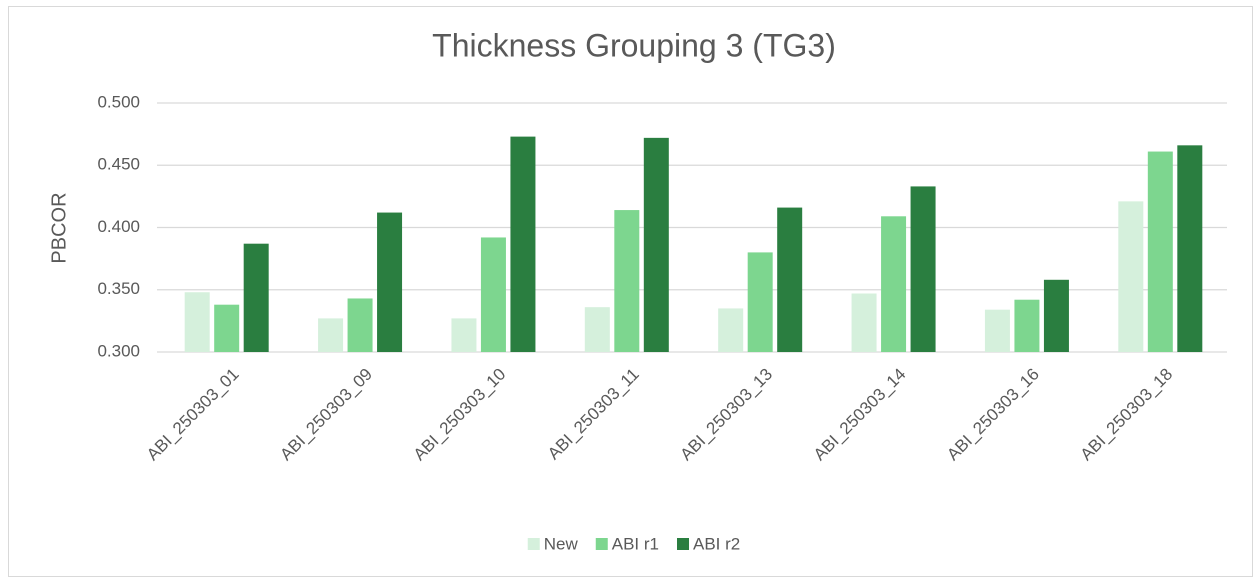 Image resolution: width=1253 pixels, height=578 pixels. I want to click on y-tick-label: 0.350, so click(118, 288).